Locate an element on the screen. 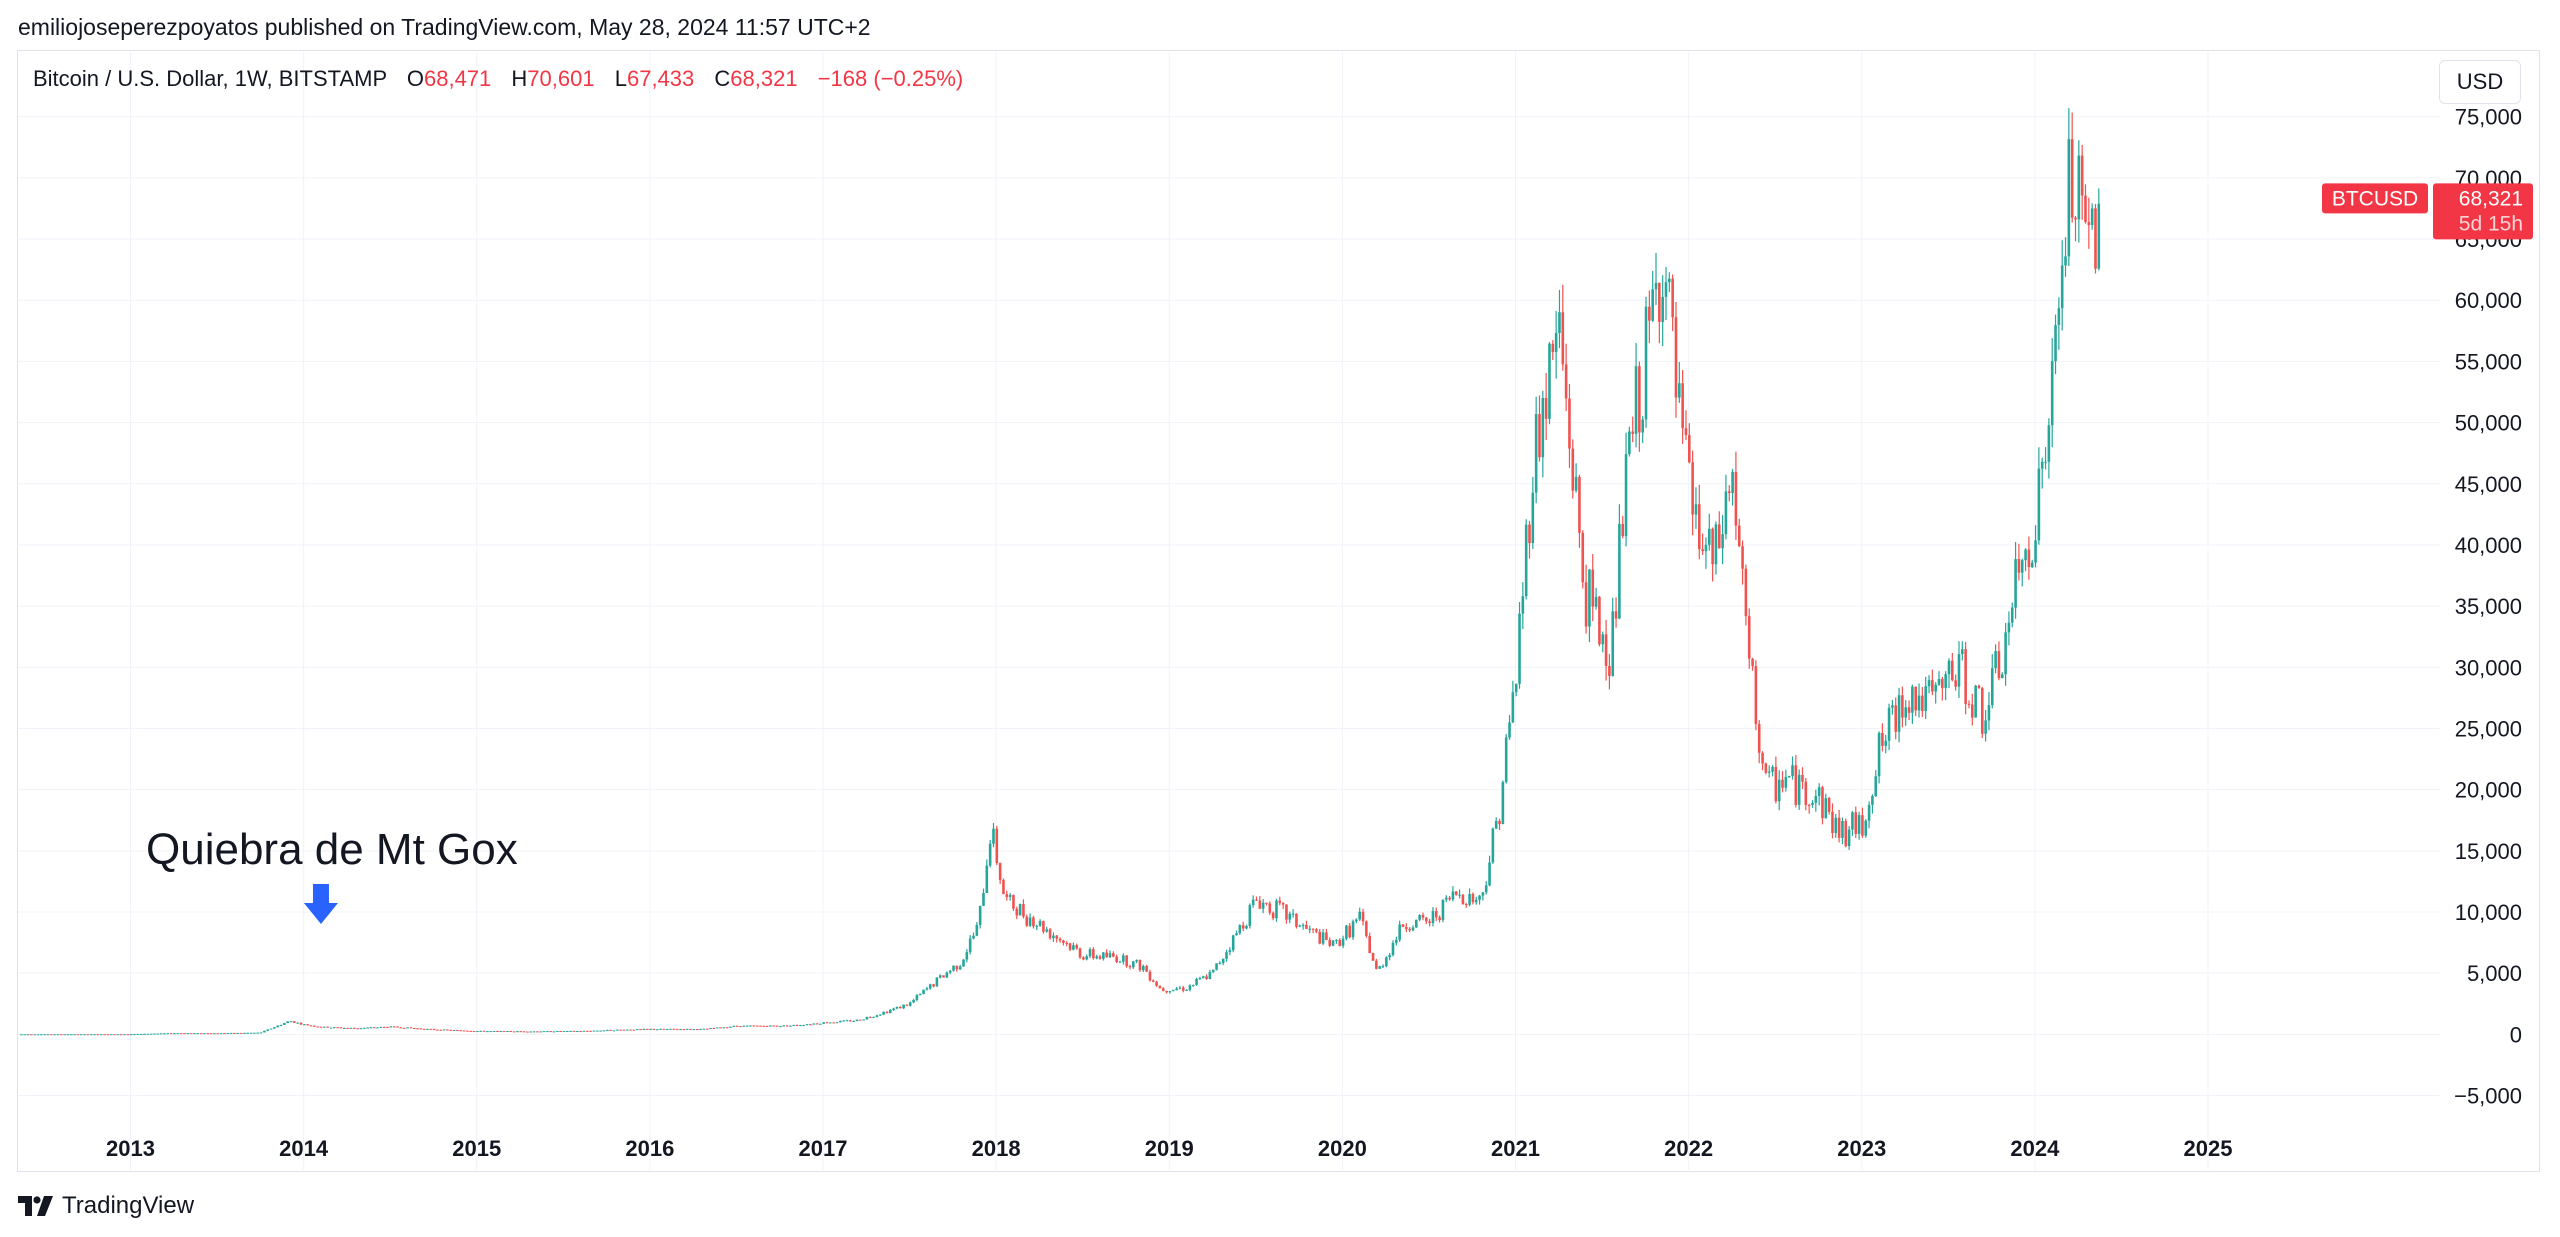 This screenshot has width=2560, height=1237. y-tick-label: 20,000 is located at coordinates (2488, 790).